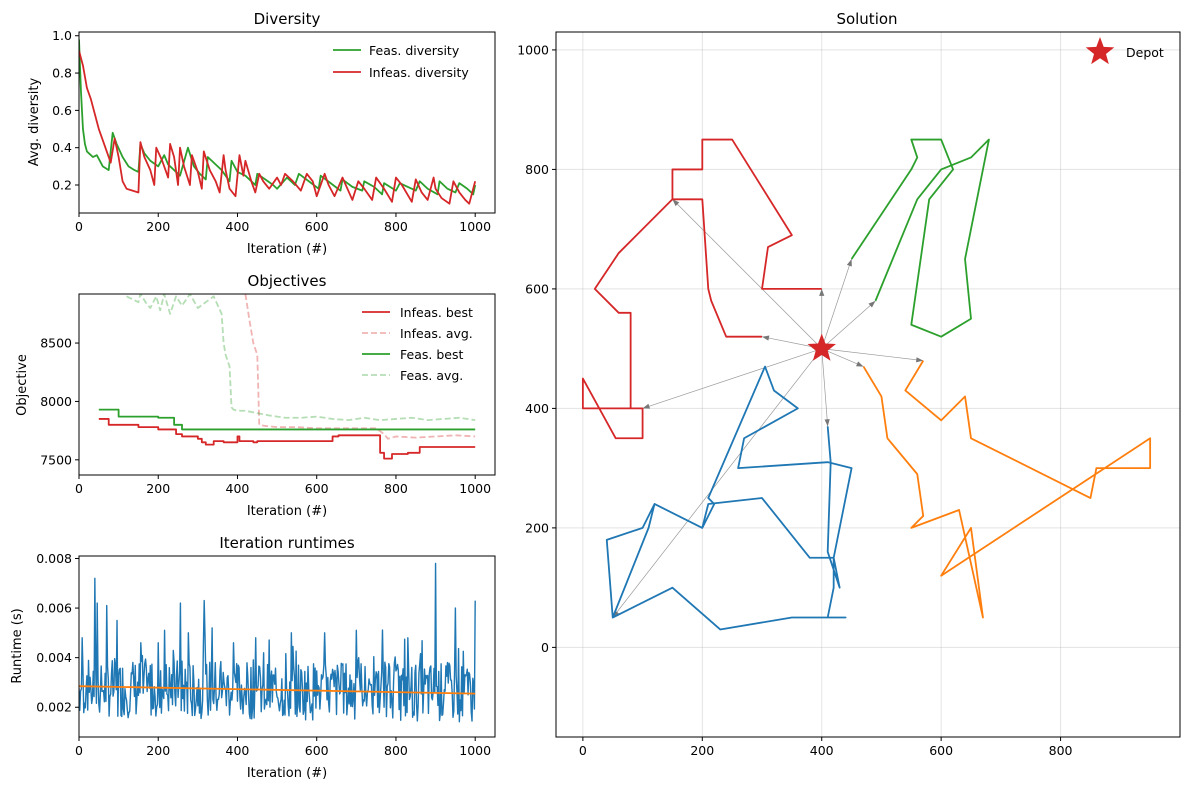 This screenshot has width=1189, height=790. I want to click on depot-star-icon, so click(821, 347).